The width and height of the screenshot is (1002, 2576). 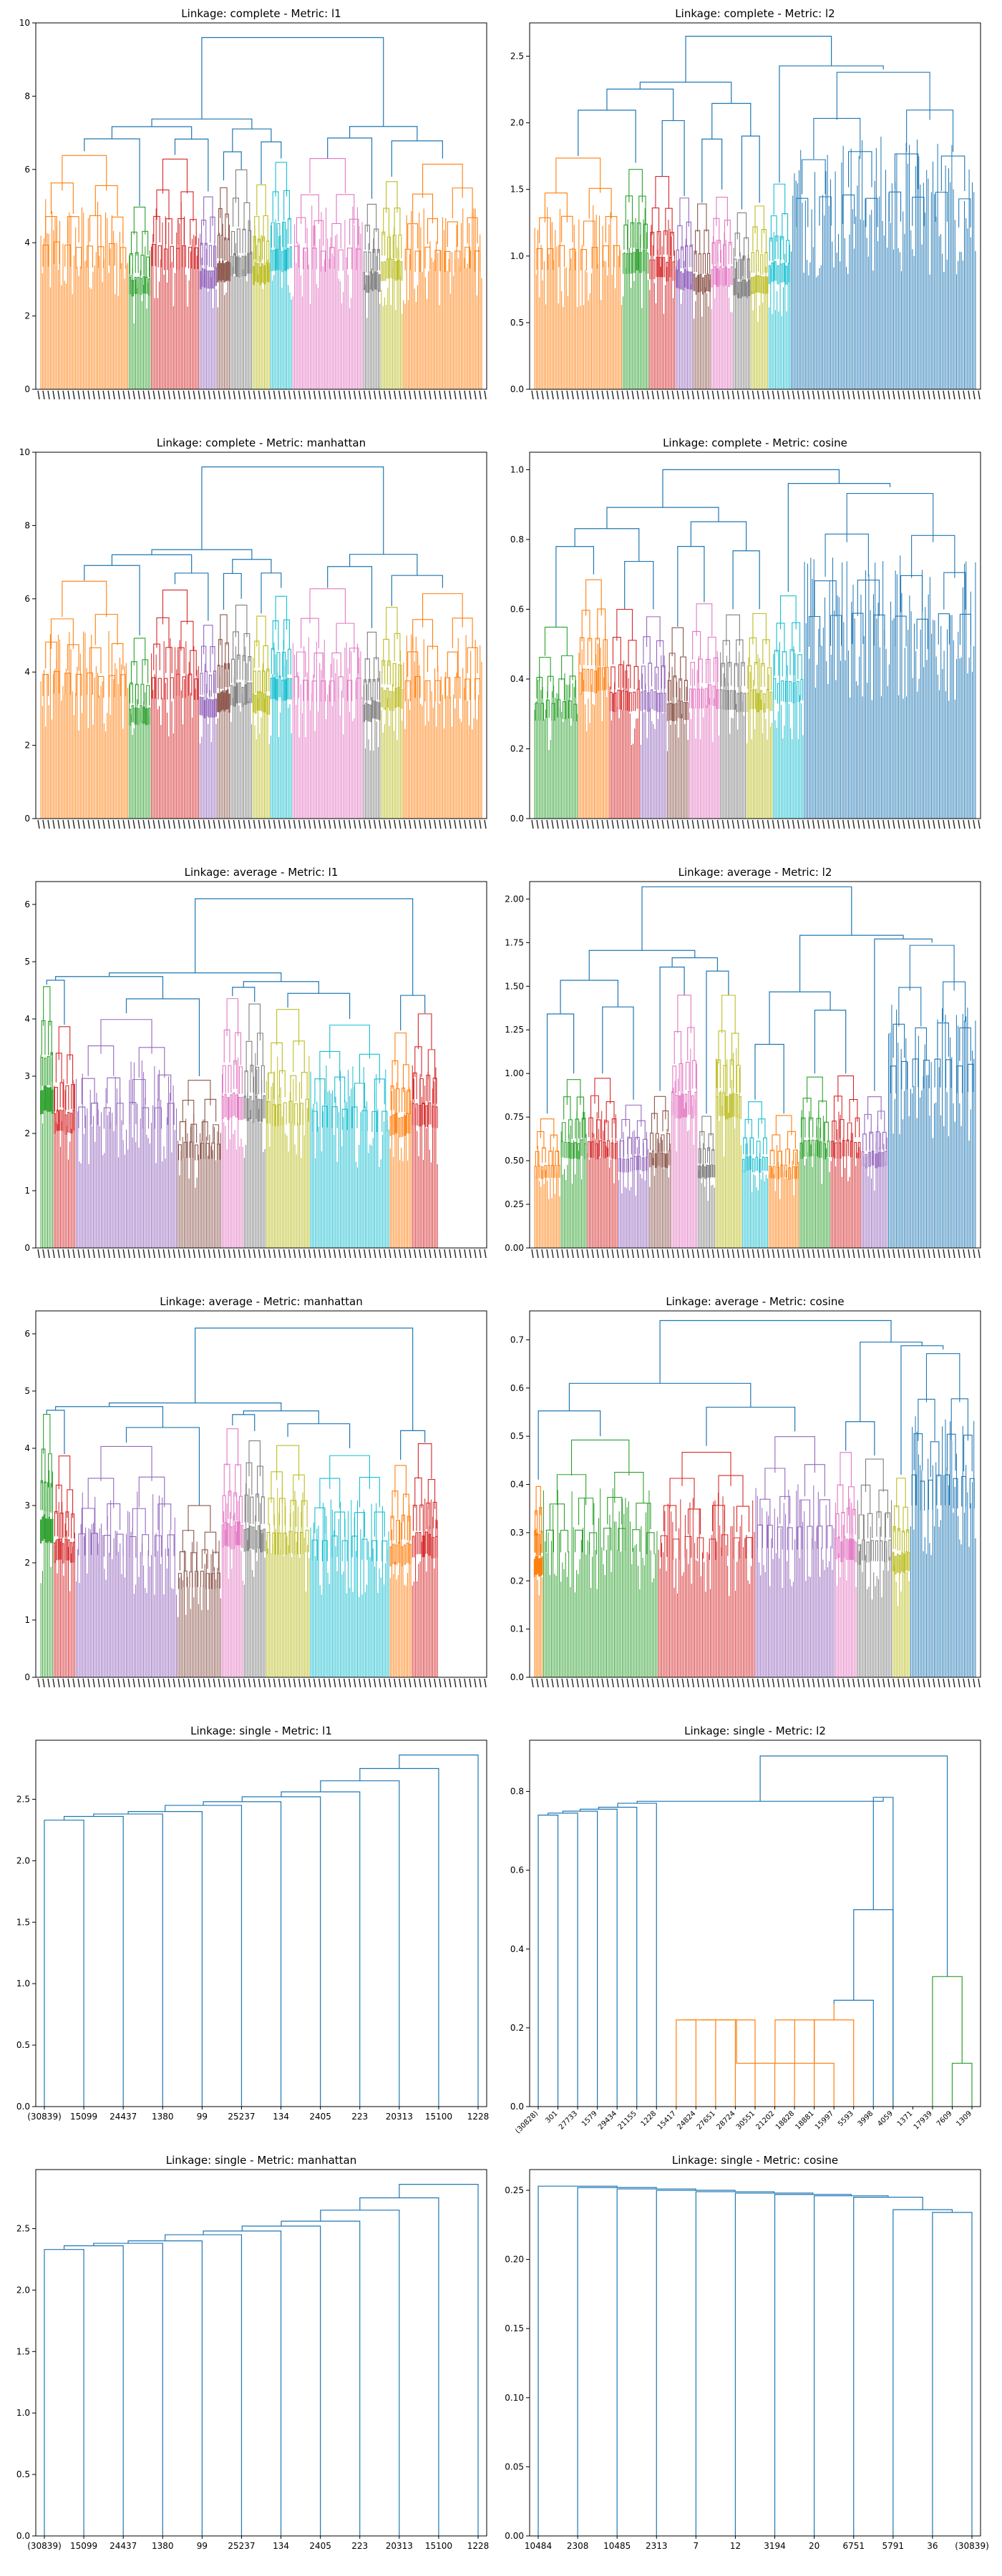 I want to click on y-tick-label: 0.2, so click(x=517, y=2028).